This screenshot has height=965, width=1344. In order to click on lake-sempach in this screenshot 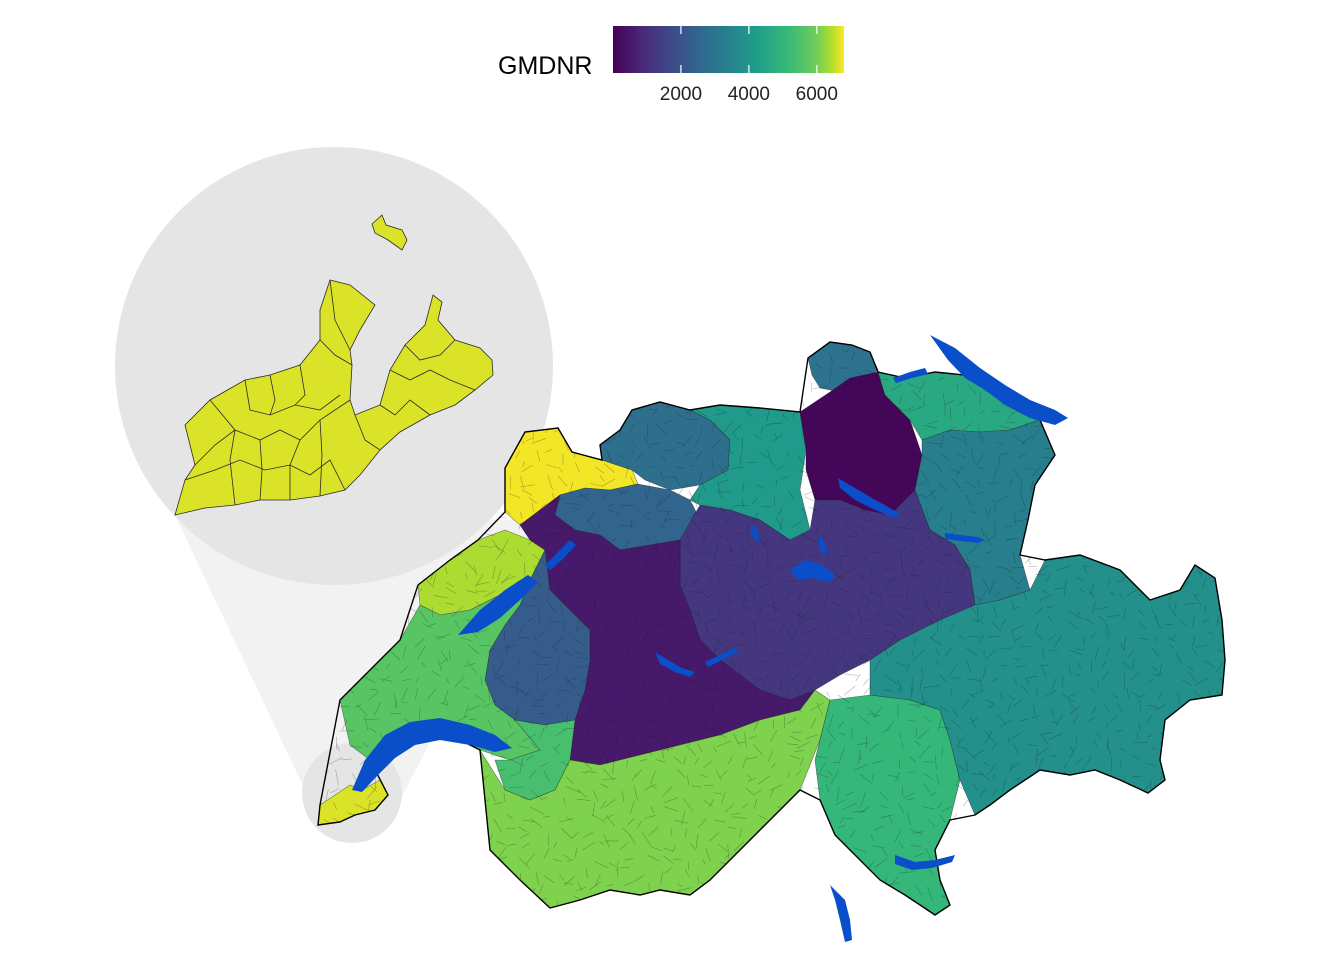, I will do `click(755, 533)`.